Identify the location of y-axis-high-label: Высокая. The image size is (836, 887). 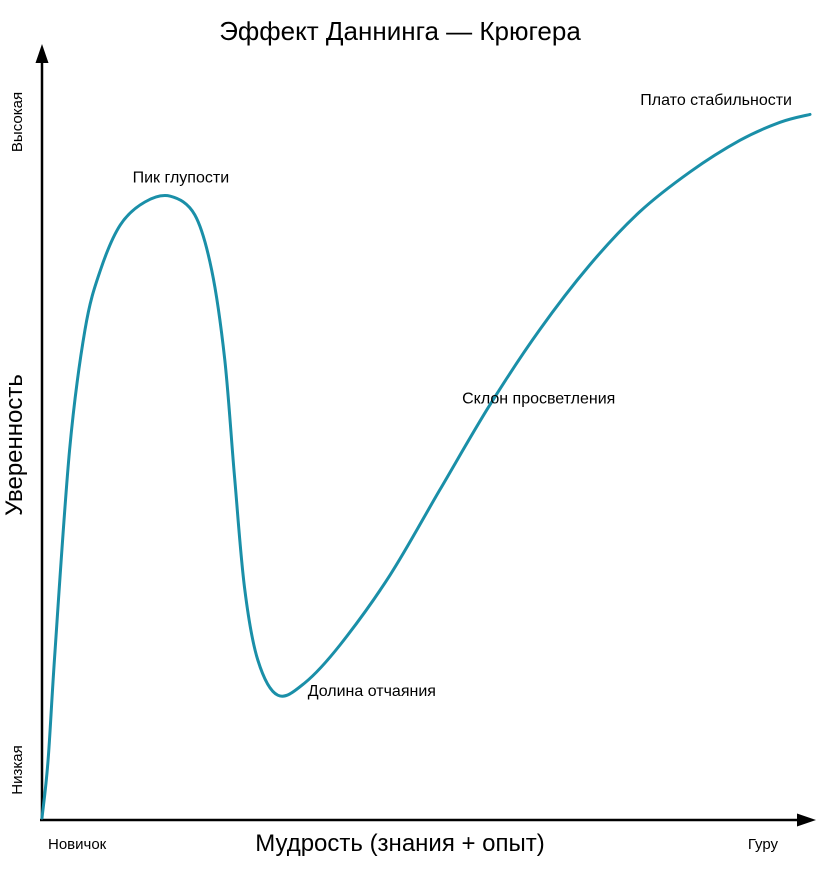
(17, 122).